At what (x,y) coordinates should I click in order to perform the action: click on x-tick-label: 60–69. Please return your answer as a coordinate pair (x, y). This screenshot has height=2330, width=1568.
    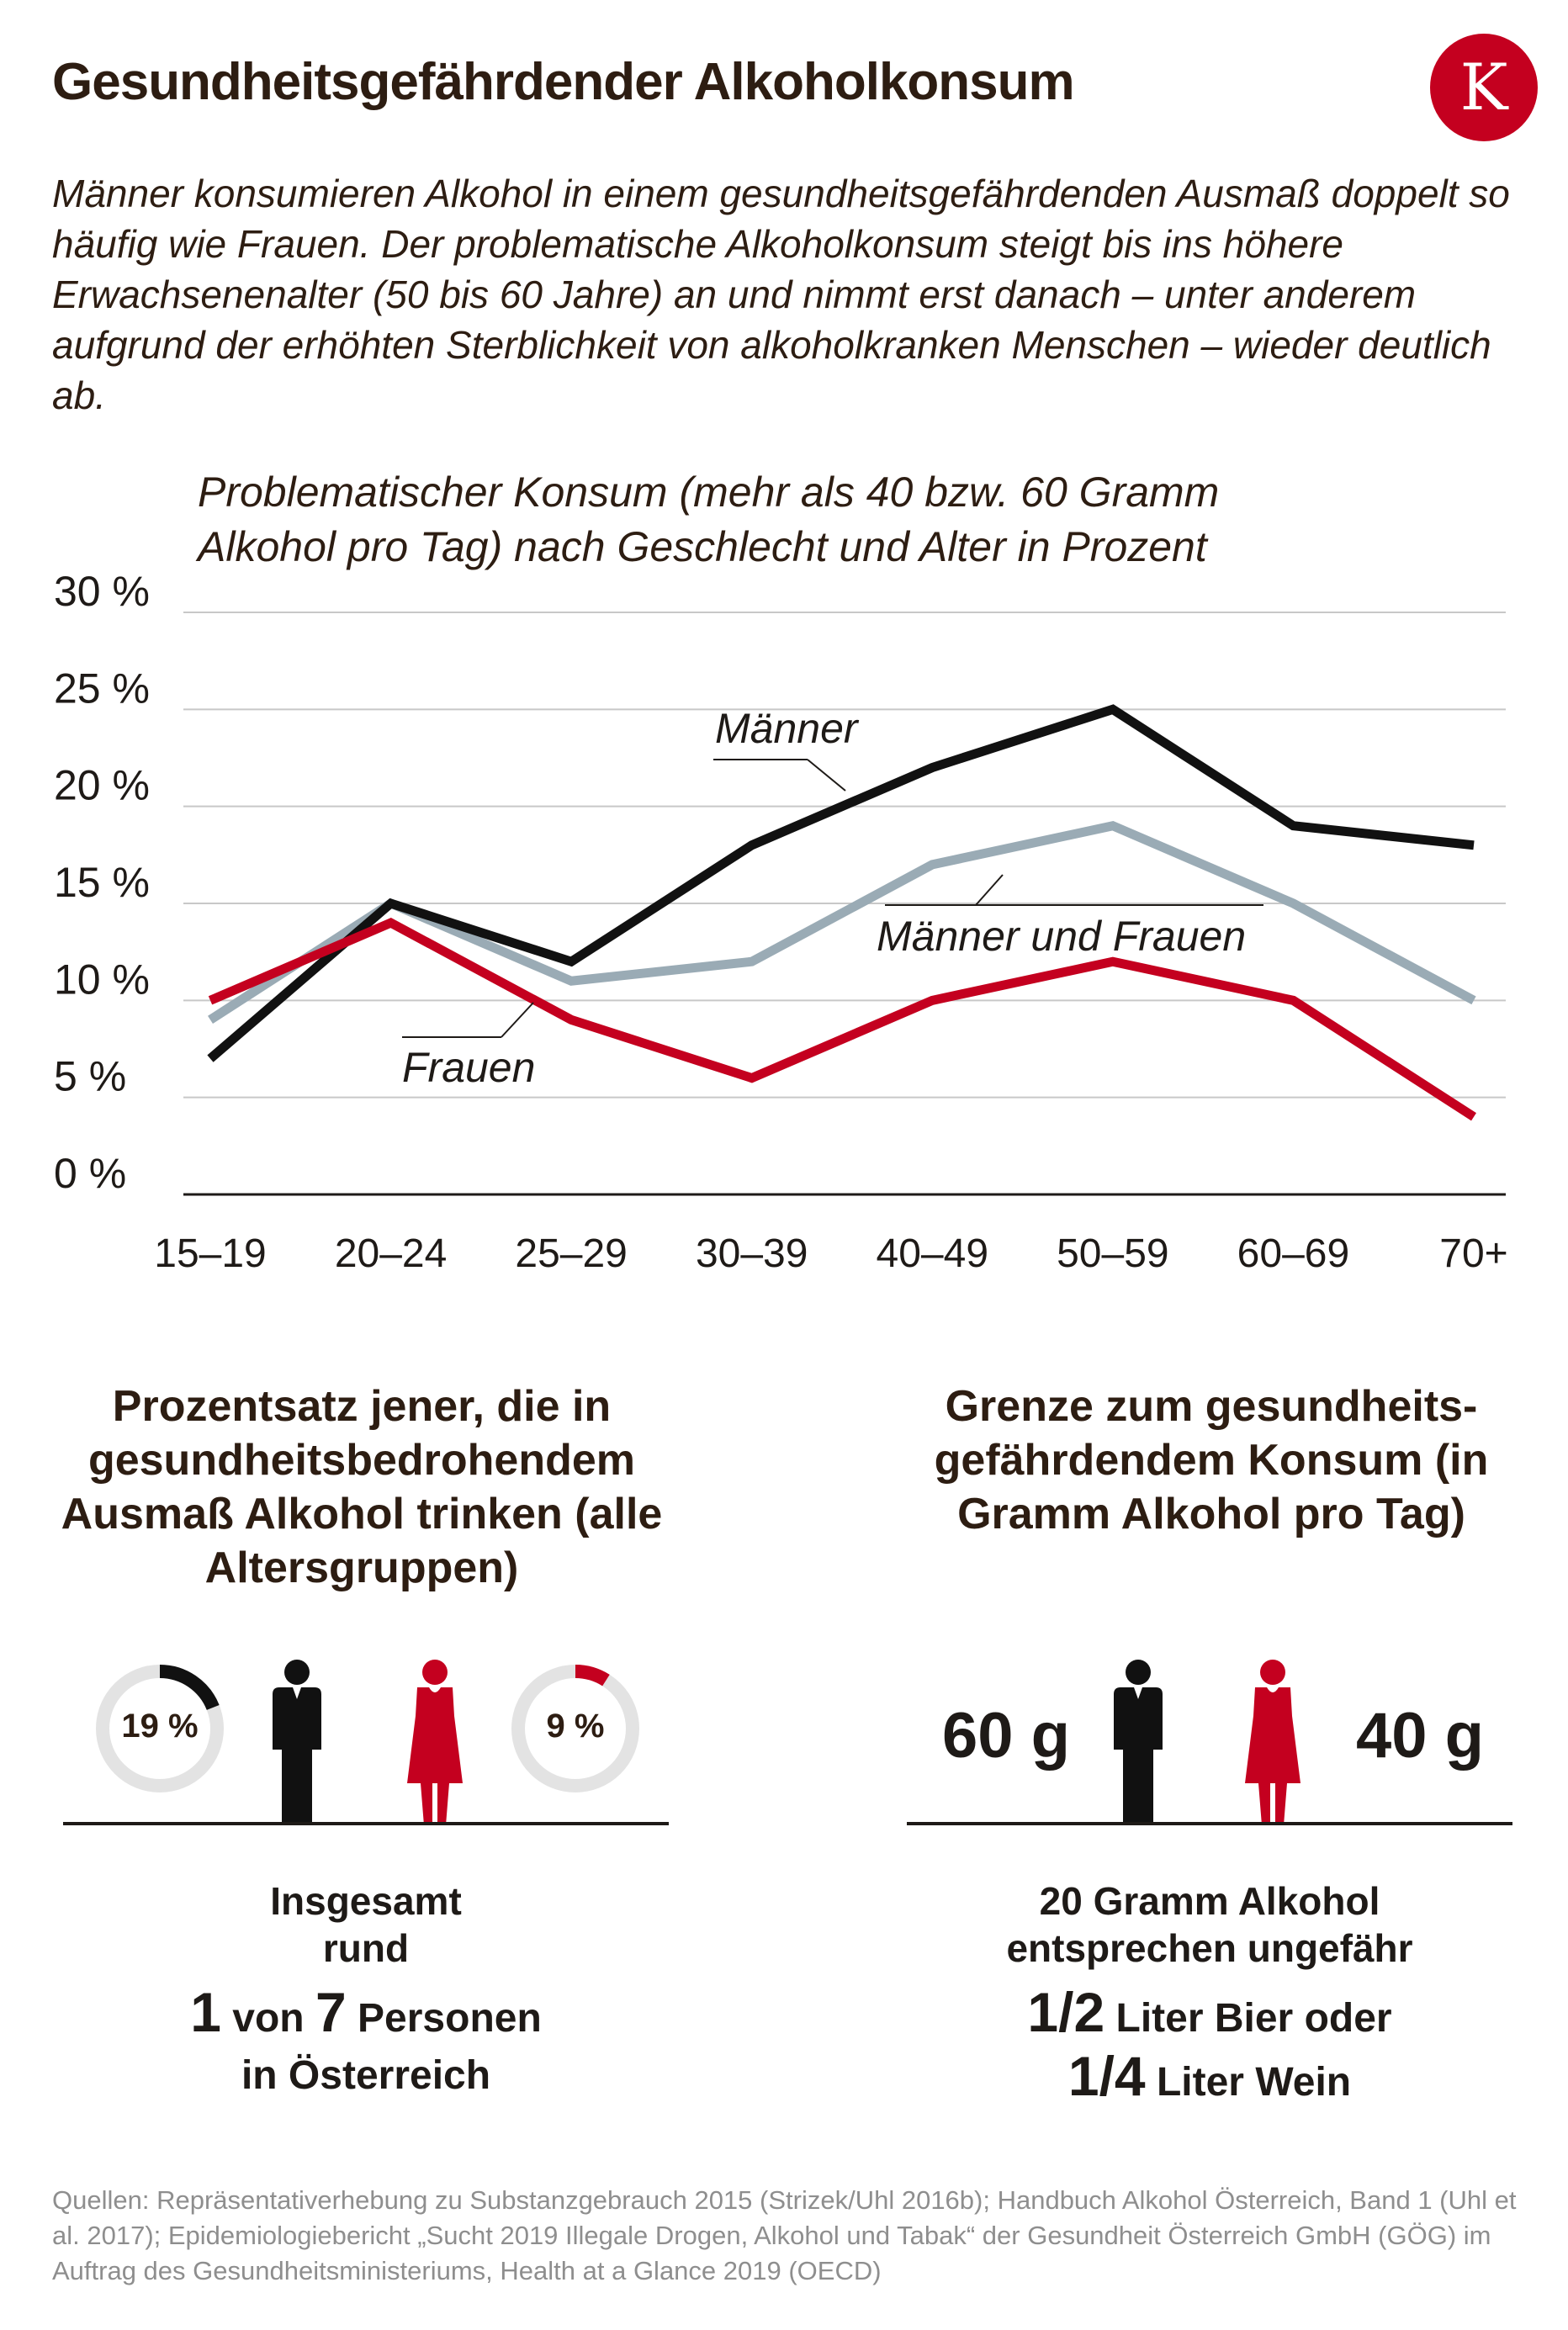
    Looking at the image, I should click on (1293, 1253).